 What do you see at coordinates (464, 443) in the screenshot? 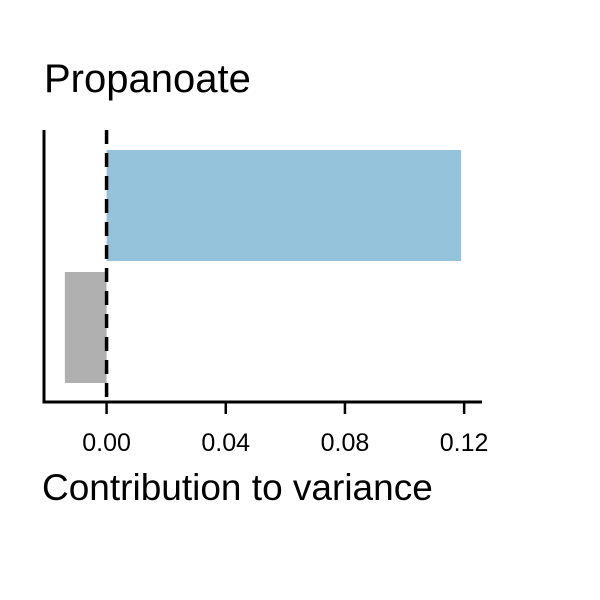
I see `x-tick-label-3: 0.12` at bounding box center [464, 443].